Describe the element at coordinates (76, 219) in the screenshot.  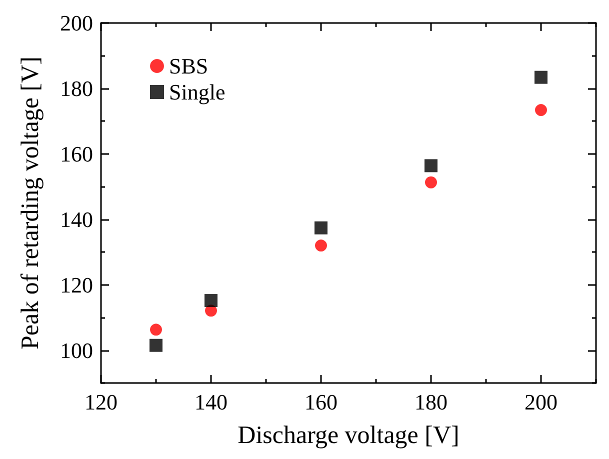
I see `y-tick-label: 140` at that location.